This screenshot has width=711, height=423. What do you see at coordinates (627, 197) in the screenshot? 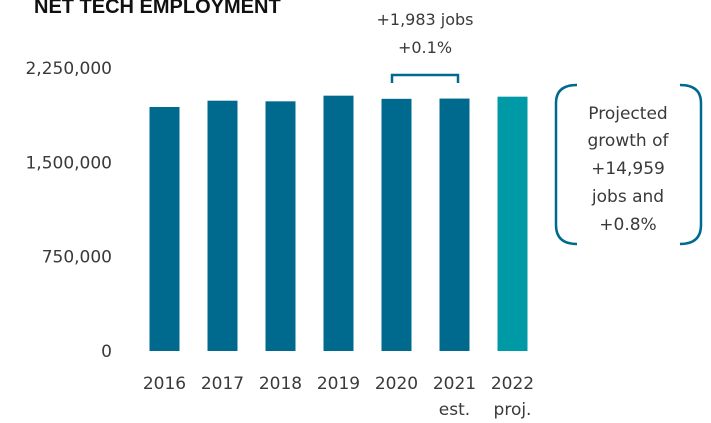
I see `projection-line-4: jobs and` at bounding box center [627, 197].